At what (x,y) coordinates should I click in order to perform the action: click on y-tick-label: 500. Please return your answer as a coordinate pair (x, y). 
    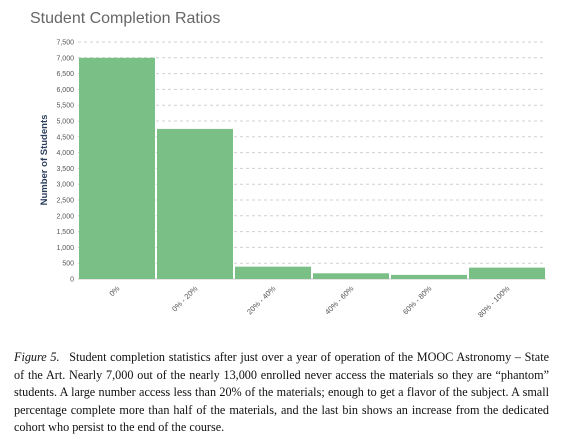
    Looking at the image, I should click on (68, 264).